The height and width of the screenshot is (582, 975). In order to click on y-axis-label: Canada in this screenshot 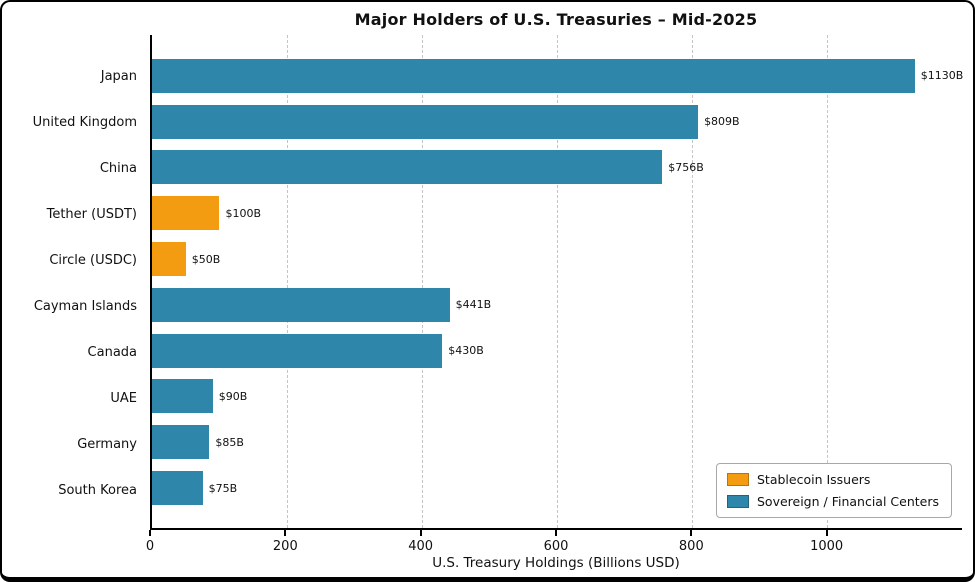, I will do `click(112, 352)`.